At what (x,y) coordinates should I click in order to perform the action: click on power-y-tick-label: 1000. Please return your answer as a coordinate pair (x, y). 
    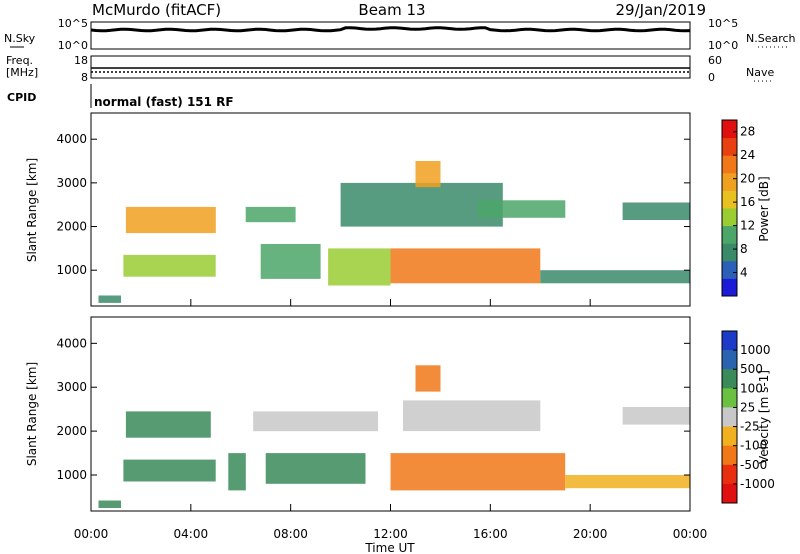
    Looking at the image, I should click on (71, 270).